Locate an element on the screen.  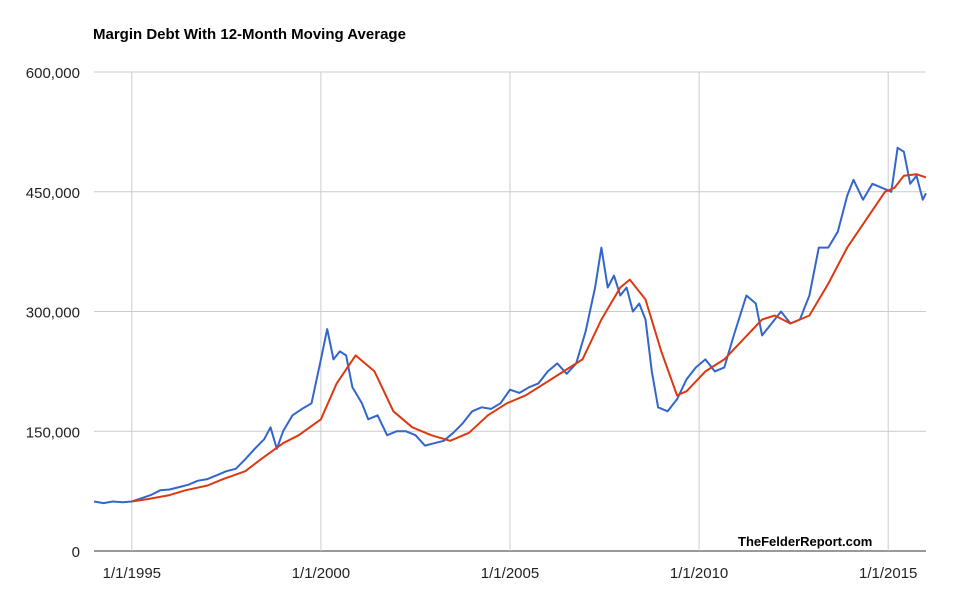
y-tick-label: 150,000 is located at coordinates (53, 432).